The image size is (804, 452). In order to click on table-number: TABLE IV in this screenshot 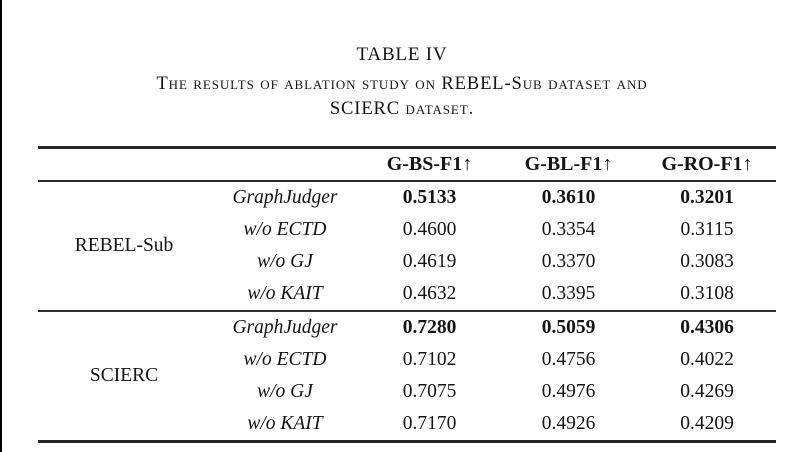, I will do `click(402, 54)`.